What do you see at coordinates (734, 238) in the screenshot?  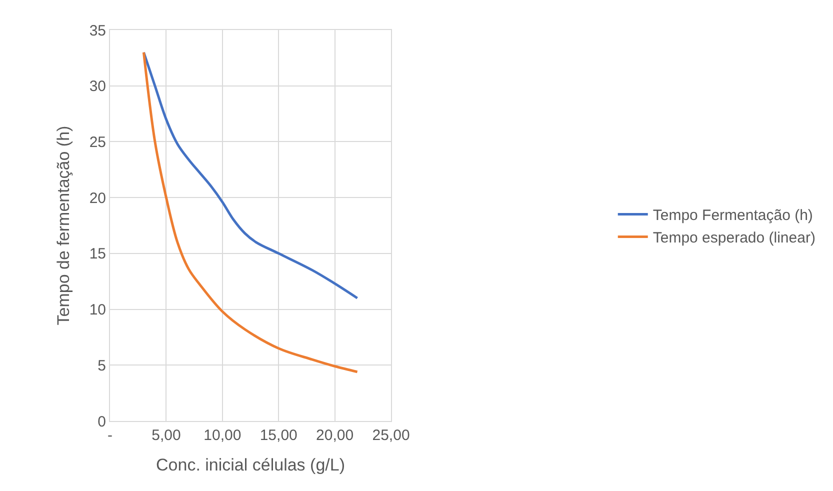 I see `legend-label: Tempo esperado (linear)` at bounding box center [734, 238].